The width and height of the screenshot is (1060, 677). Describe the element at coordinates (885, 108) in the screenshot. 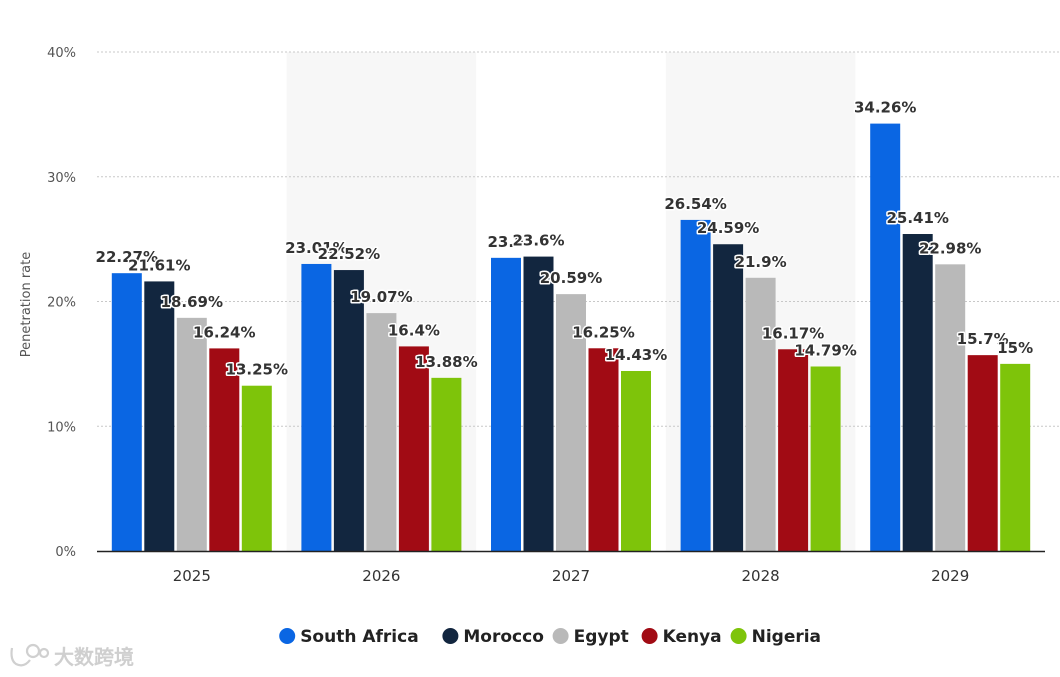

I see `data-label: 34.26%` at that location.